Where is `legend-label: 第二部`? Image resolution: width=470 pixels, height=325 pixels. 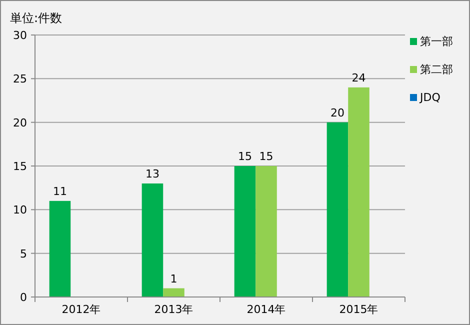 legend-label: 第二部 is located at coordinates (436, 69).